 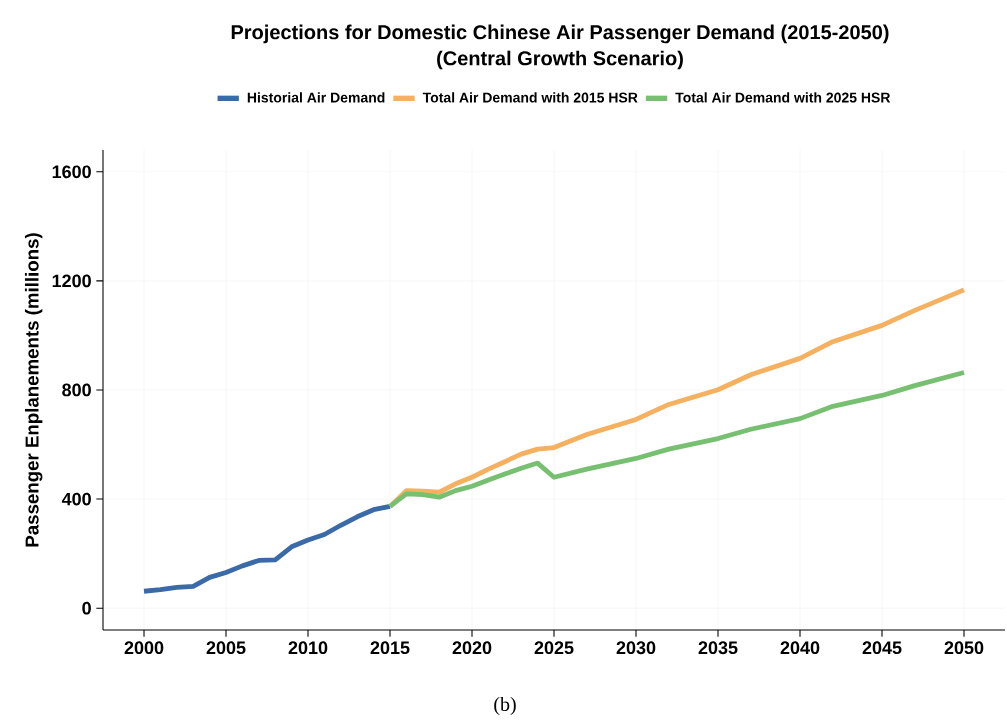 I want to click on x-tick-label: 2005, so click(x=226, y=648).